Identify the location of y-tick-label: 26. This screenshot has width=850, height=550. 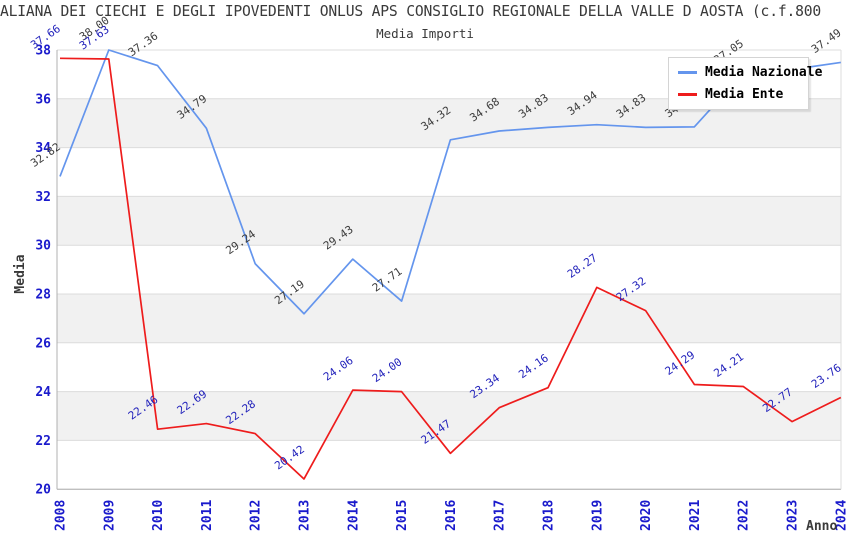
(43, 343).